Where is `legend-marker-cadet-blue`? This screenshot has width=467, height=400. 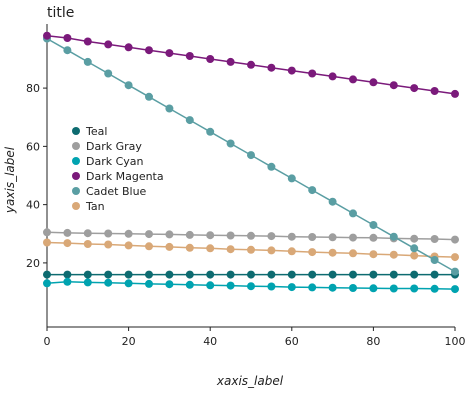
legend-marker-cadet-blue is located at coordinates (76, 191).